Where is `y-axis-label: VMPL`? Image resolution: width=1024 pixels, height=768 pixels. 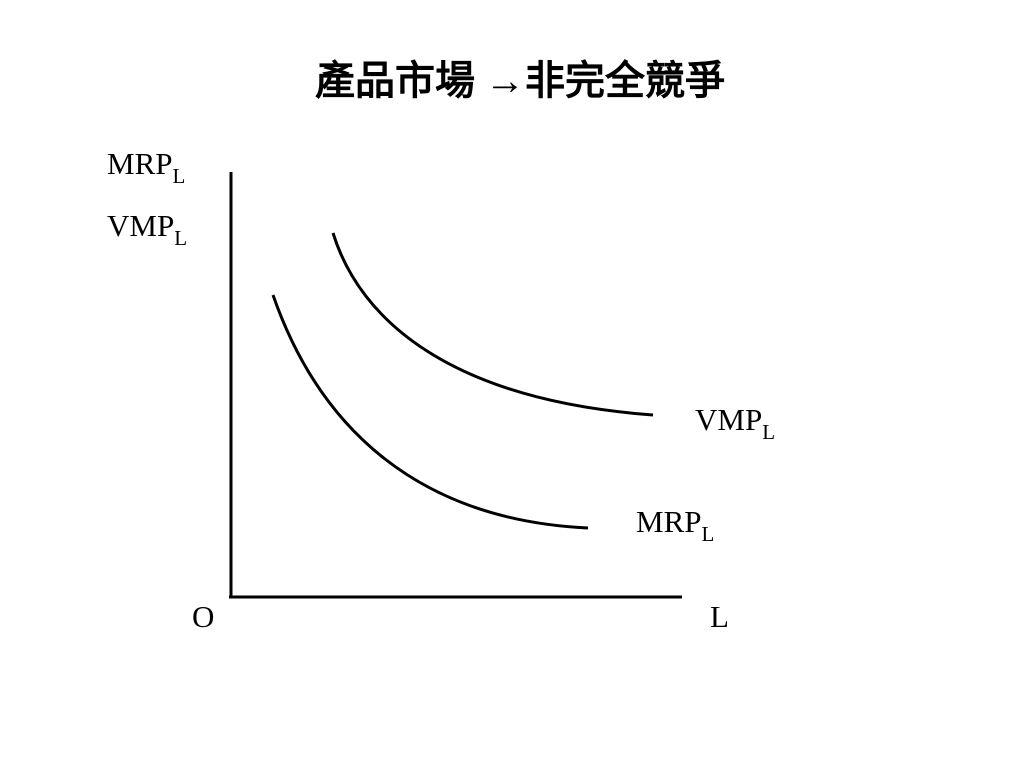 y-axis-label: VMPL is located at coordinates (147, 229).